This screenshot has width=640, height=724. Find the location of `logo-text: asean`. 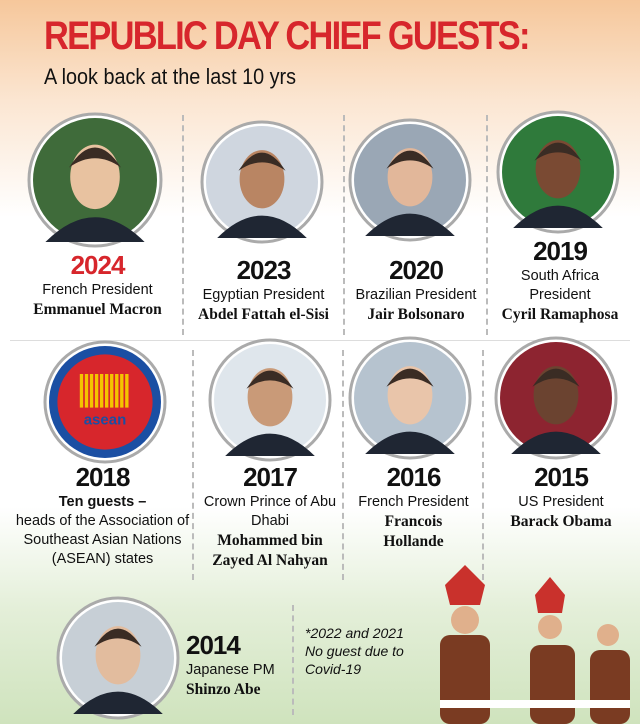

logo-text: asean is located at coordinates (105, 419).